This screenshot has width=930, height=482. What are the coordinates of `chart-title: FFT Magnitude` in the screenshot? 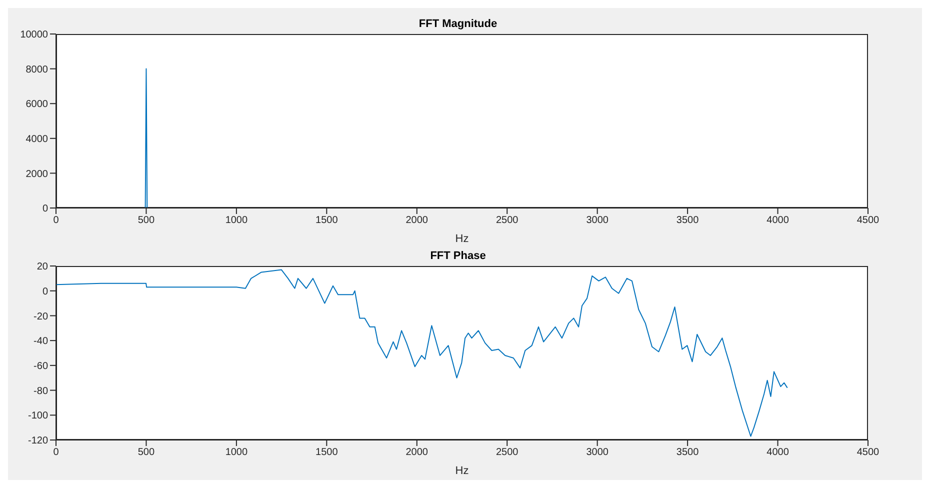 It's located at (458, 24).